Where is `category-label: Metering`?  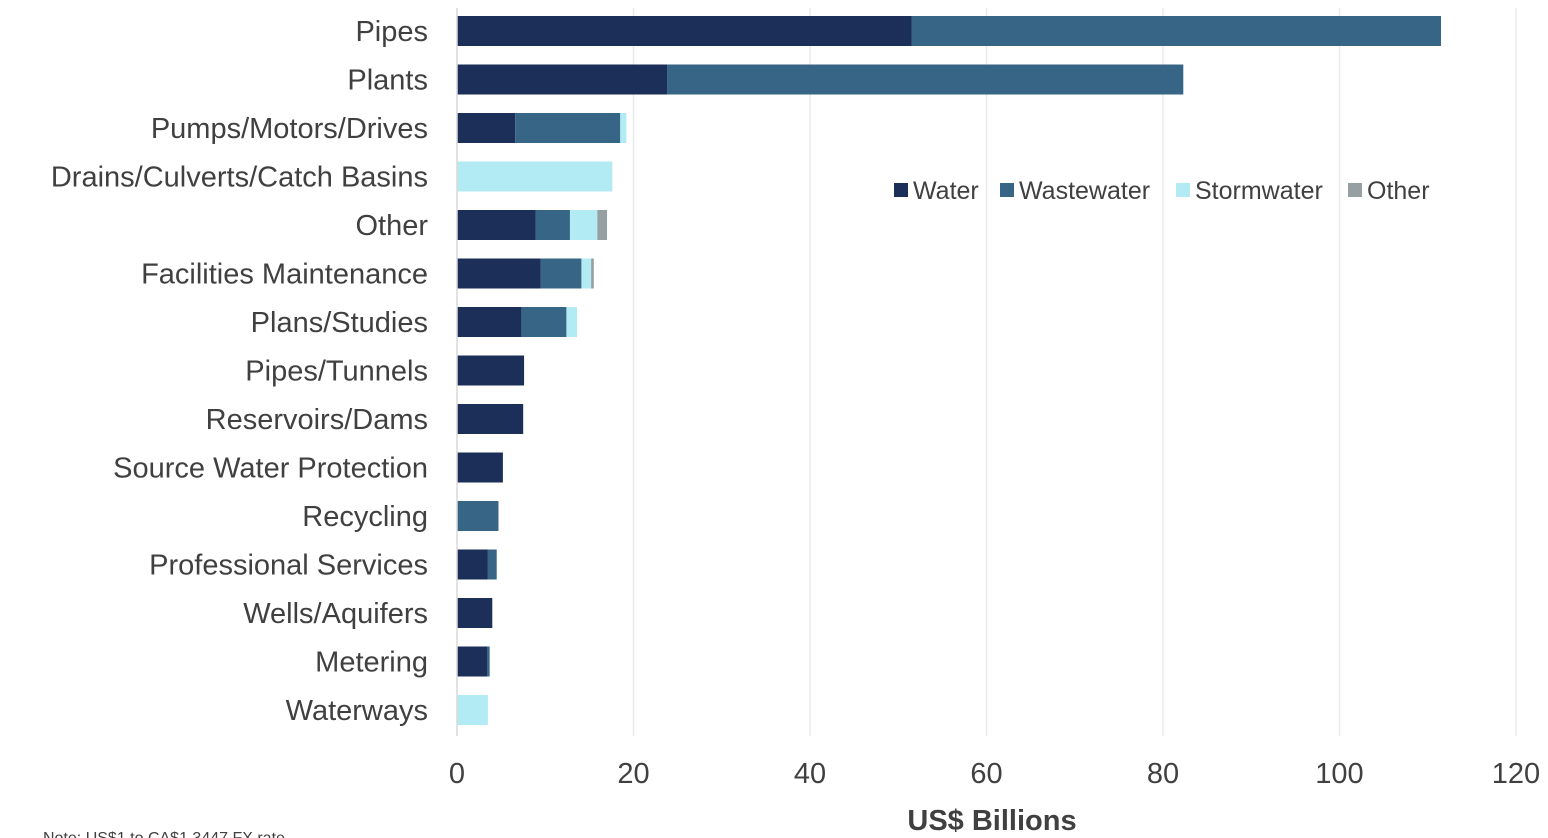 category-label: Metering is located at coordinates (371, 663).